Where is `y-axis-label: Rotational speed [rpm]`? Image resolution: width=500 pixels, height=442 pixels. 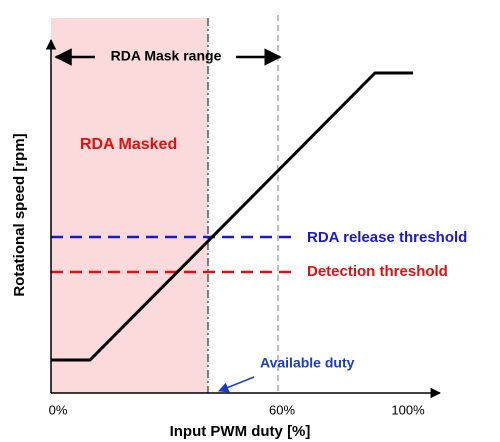
y-axis-label: Rotational speed [rpm] is located at coordinates (19, 214).